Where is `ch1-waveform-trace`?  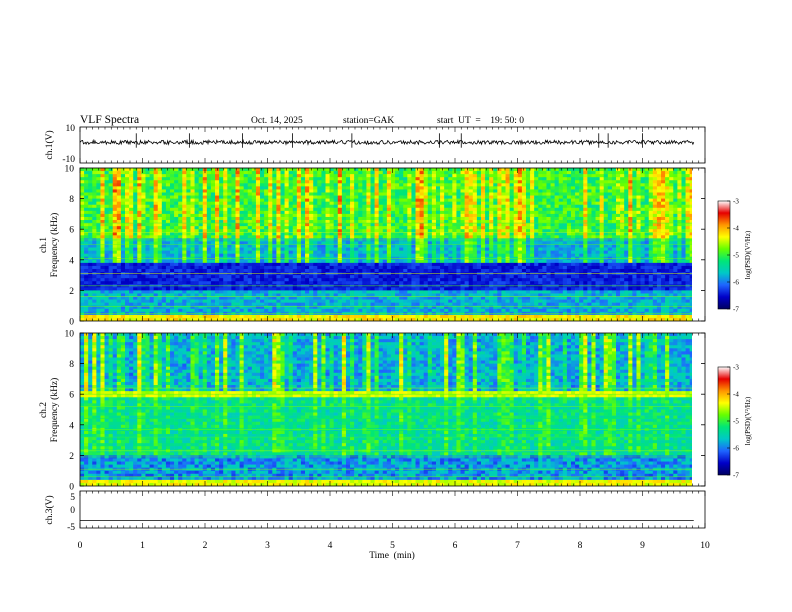
ch1-waveform-trace is located at coordinates (387, 142).